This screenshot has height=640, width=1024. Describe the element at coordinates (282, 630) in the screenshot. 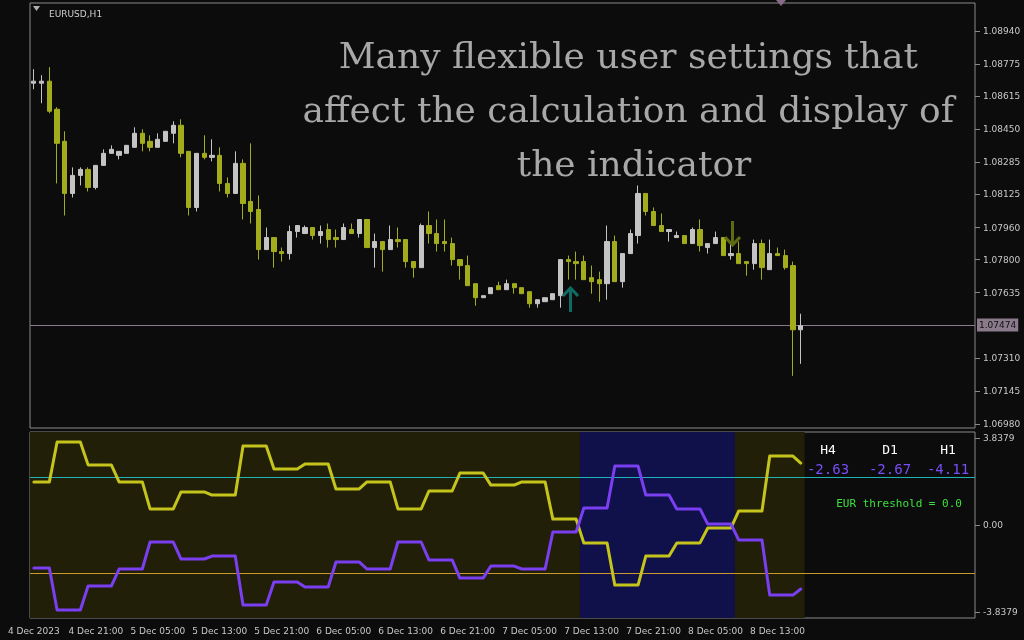

I see `x-tick-label: 5 Dec 21:00` at that location.